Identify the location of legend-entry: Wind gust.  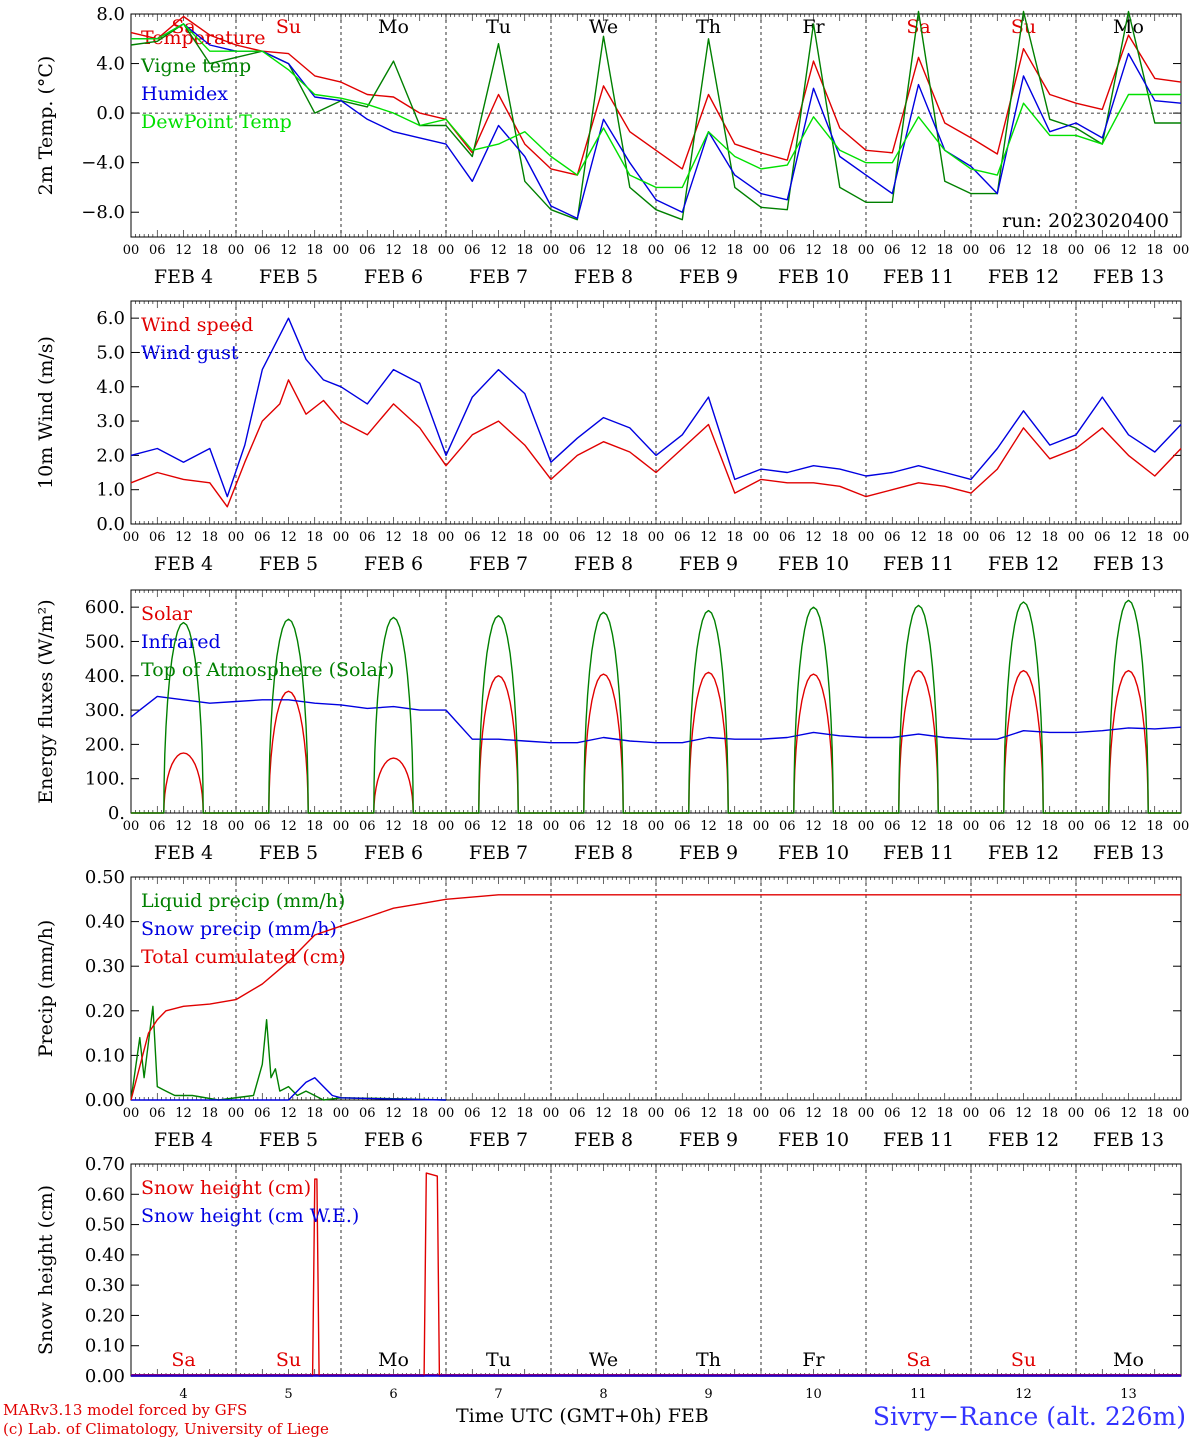
(190, 353).